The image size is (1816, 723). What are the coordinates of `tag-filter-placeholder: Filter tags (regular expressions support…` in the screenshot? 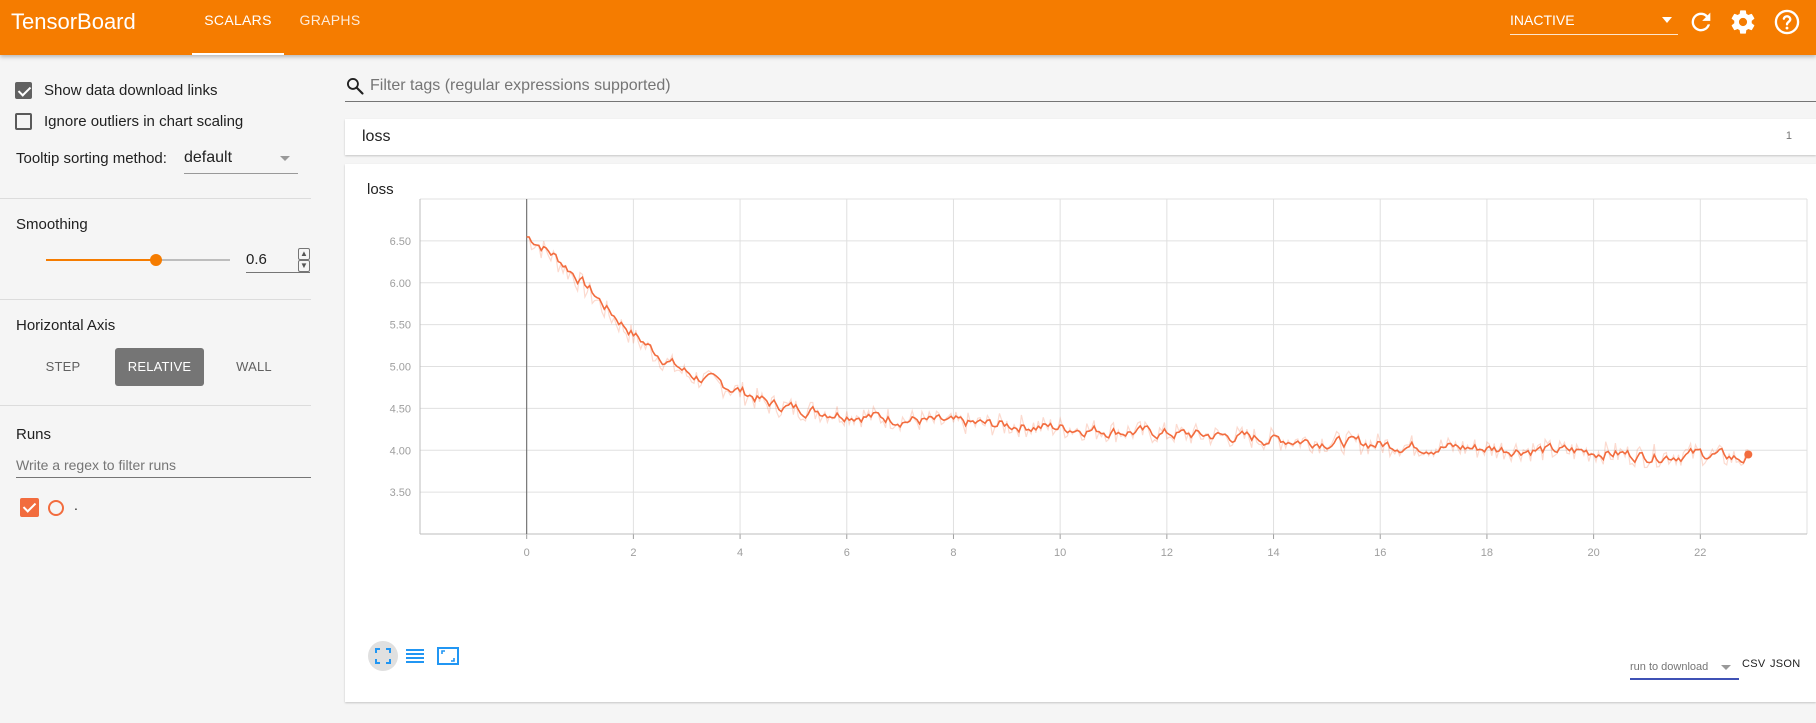 It's located at (520, 85).